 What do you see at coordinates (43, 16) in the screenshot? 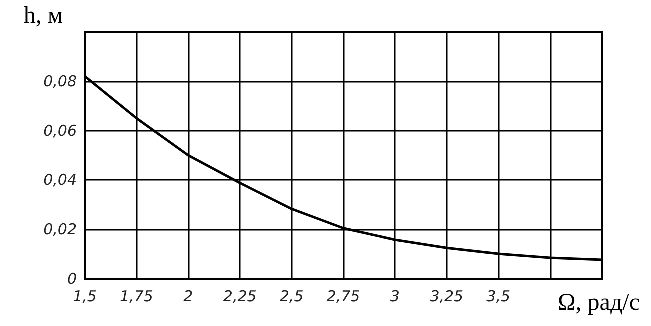
I see `y-axis-title: h, м` at bounding box center [43, 16].